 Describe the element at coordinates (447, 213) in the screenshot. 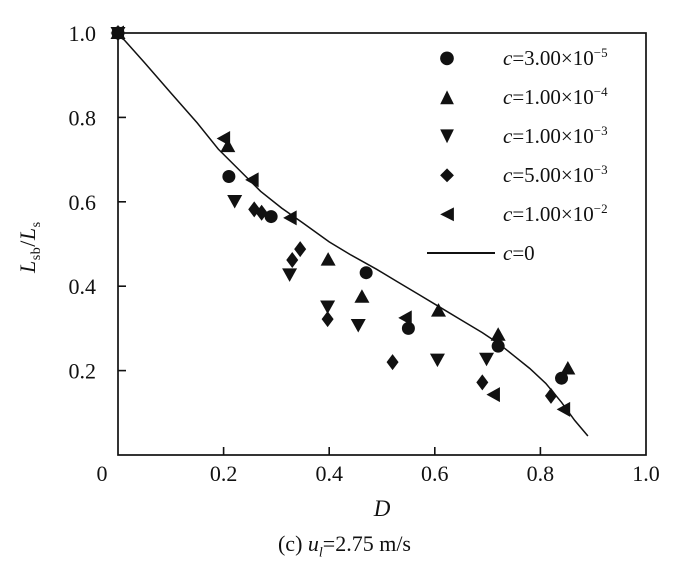

I see `triangle-left-marker-icon: ◀` at that location.